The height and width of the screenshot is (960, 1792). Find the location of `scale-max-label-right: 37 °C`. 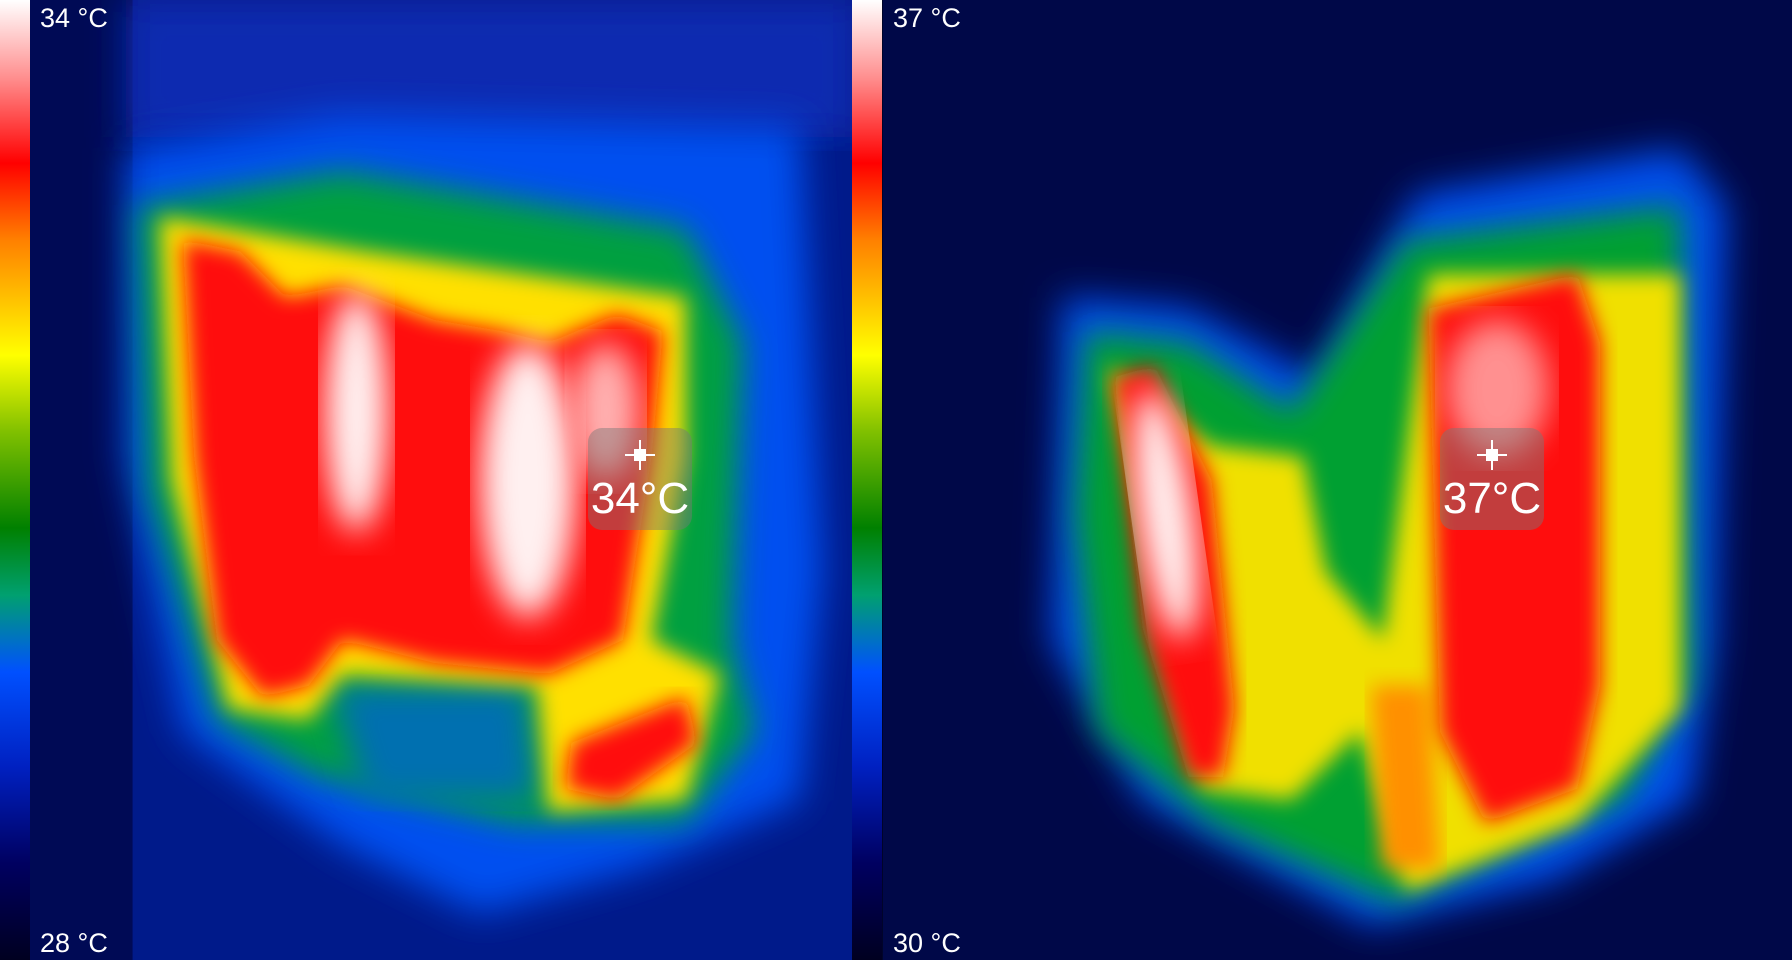

scale-max-label-right: 37 °C is located at coordinates (927, 18).